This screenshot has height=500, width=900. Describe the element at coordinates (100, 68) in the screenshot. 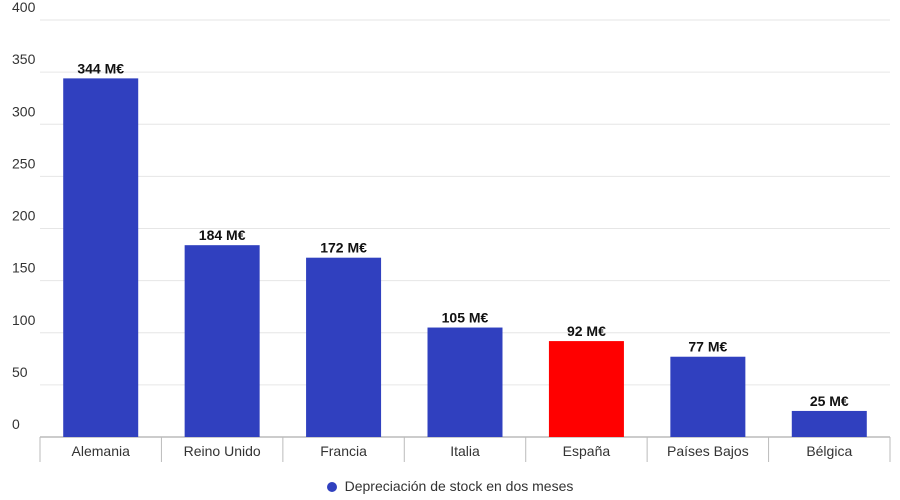

I see `data-label: 344 M€` at that location.